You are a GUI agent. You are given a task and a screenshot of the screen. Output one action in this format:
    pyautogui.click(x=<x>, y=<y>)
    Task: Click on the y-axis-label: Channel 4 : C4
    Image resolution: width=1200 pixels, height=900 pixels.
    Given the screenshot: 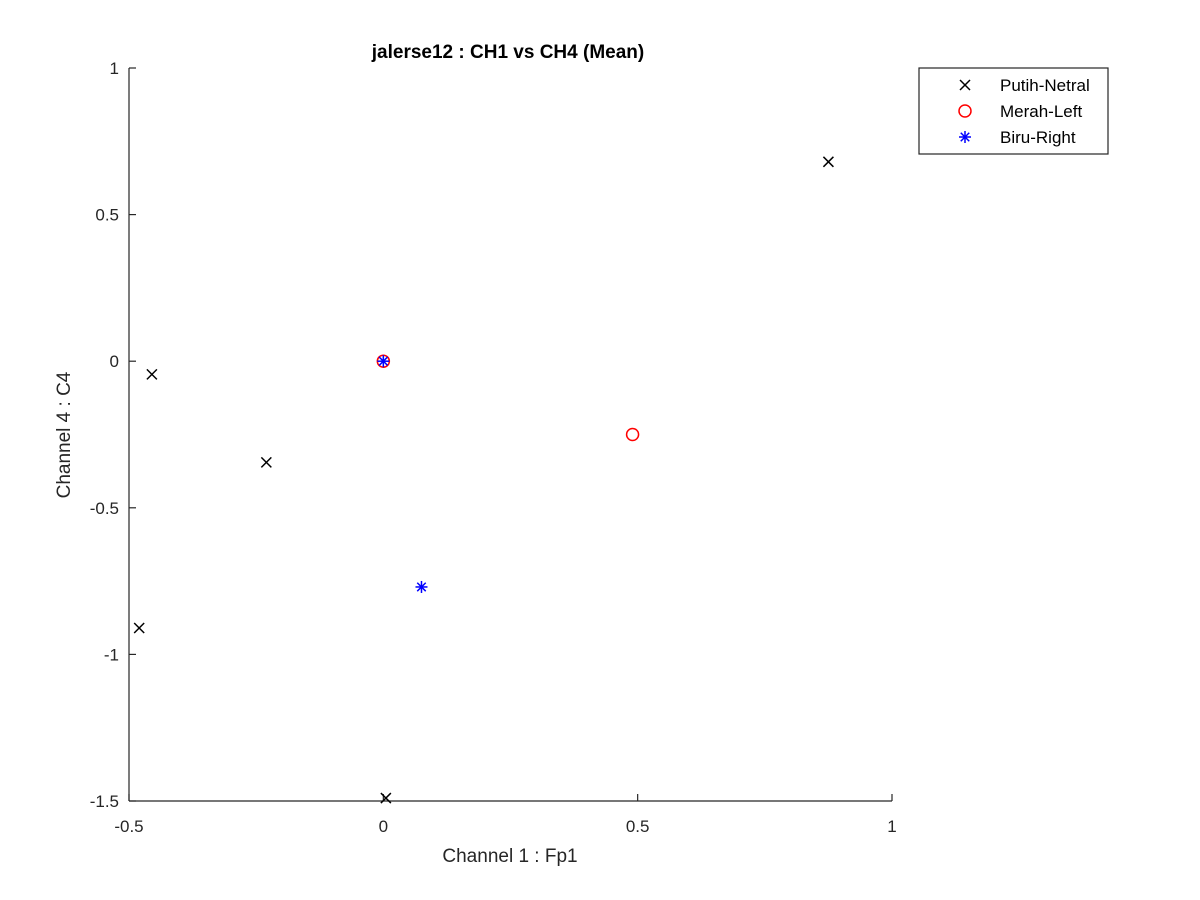 What is the action you would take?
    pyautogui.click(x=64, y=434)
    